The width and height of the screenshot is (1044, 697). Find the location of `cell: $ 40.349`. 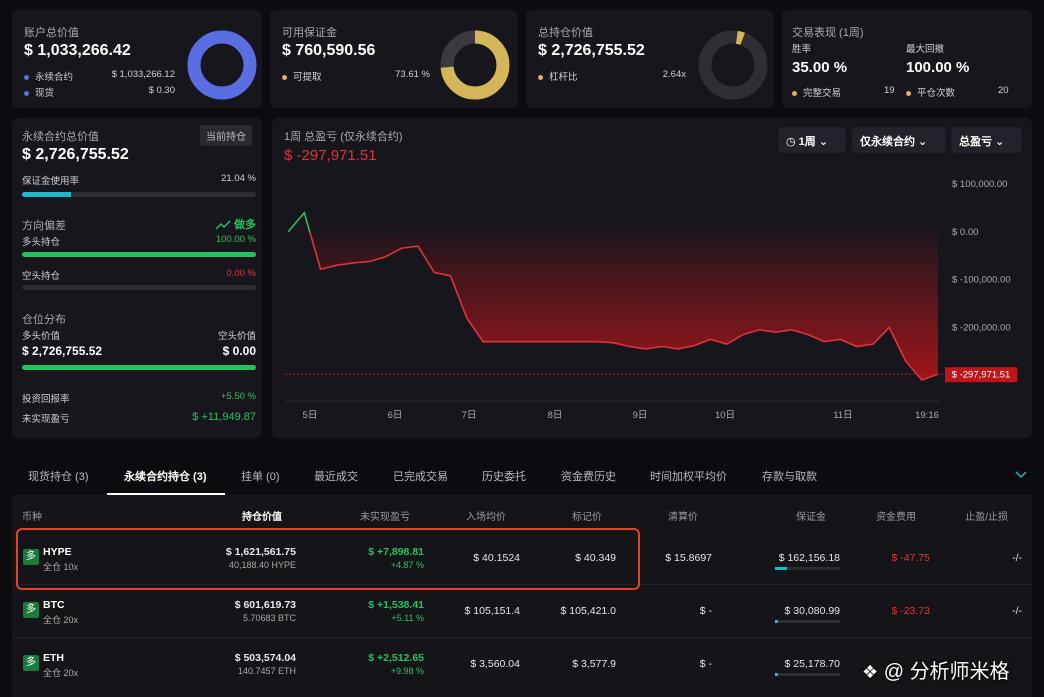

cell: $ 40.349 is located at coordinates (595, 558).